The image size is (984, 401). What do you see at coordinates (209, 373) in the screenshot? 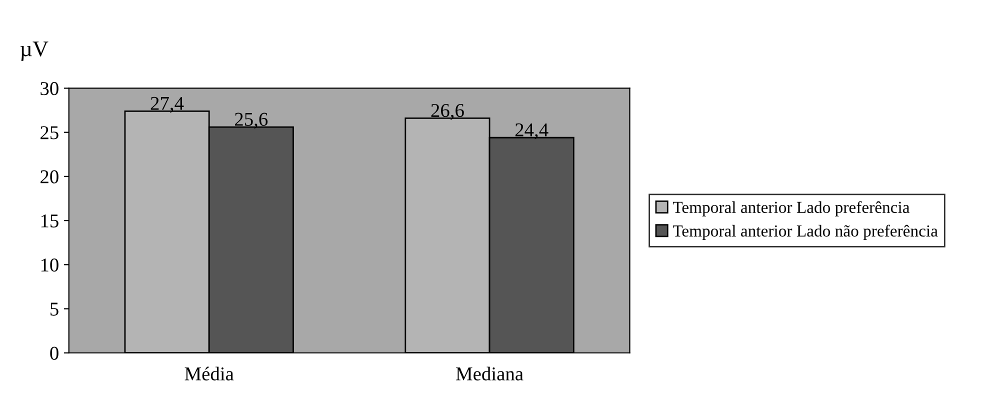
I see `x-tick-label: Média` at bounding box center [209, 373].